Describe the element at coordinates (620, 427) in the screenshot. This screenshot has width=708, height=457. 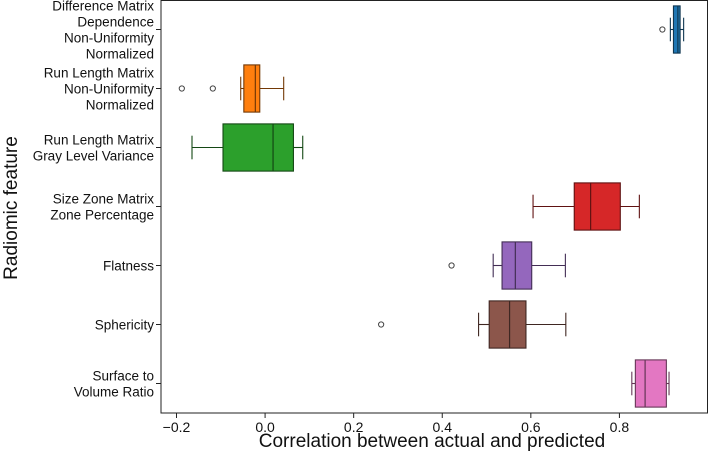
I see `x-tick-label: 0.8` at that location.